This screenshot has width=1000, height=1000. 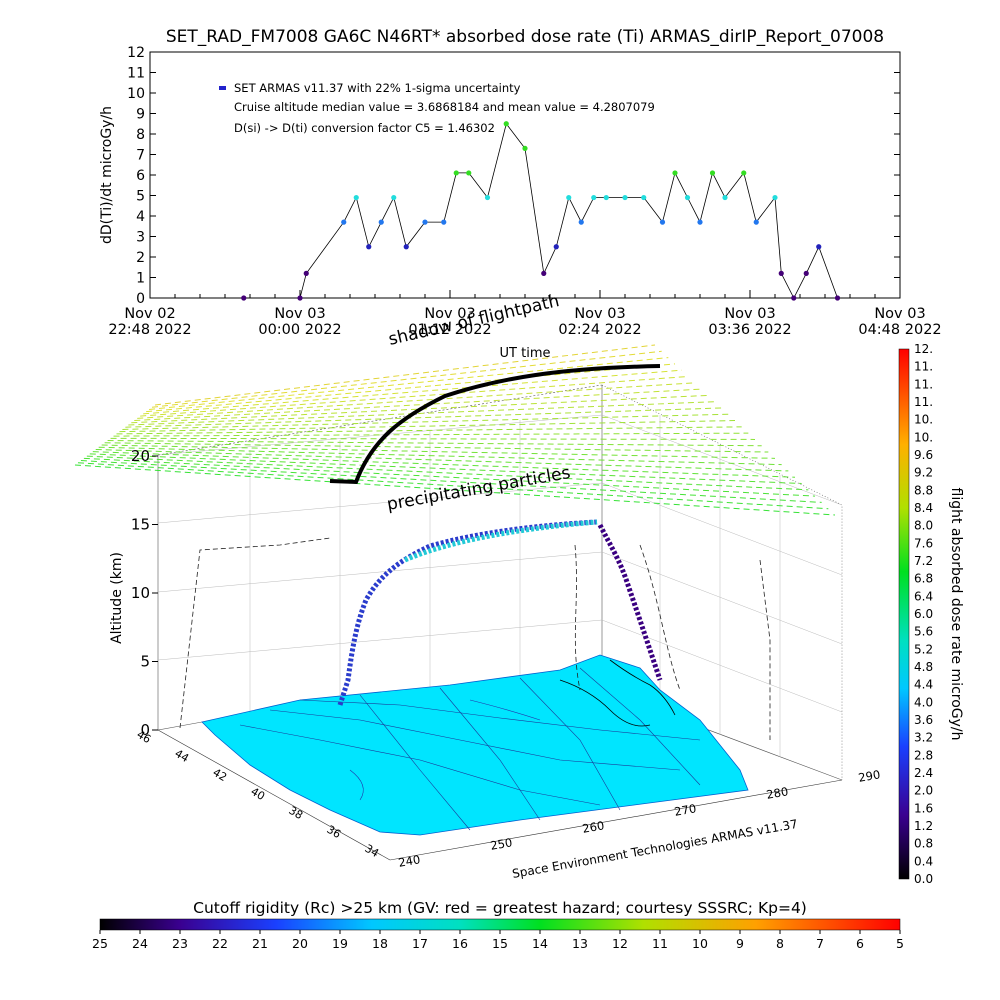 What do you see at coordinates (923, 349) in the screenshot?
I see `dose-colorbar-tick-label: 12.` at bounding box center [923, 349].